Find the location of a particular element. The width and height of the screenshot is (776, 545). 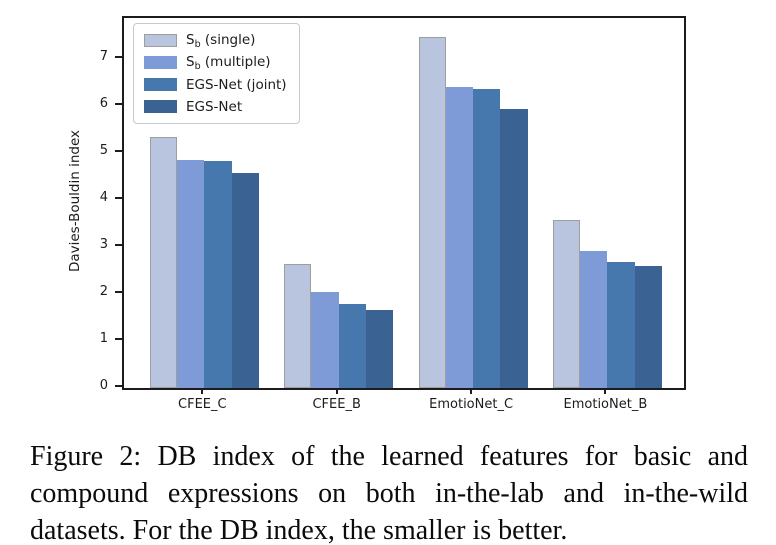

legend-swatch-sb-multiple is located at coordinates (160, 62).